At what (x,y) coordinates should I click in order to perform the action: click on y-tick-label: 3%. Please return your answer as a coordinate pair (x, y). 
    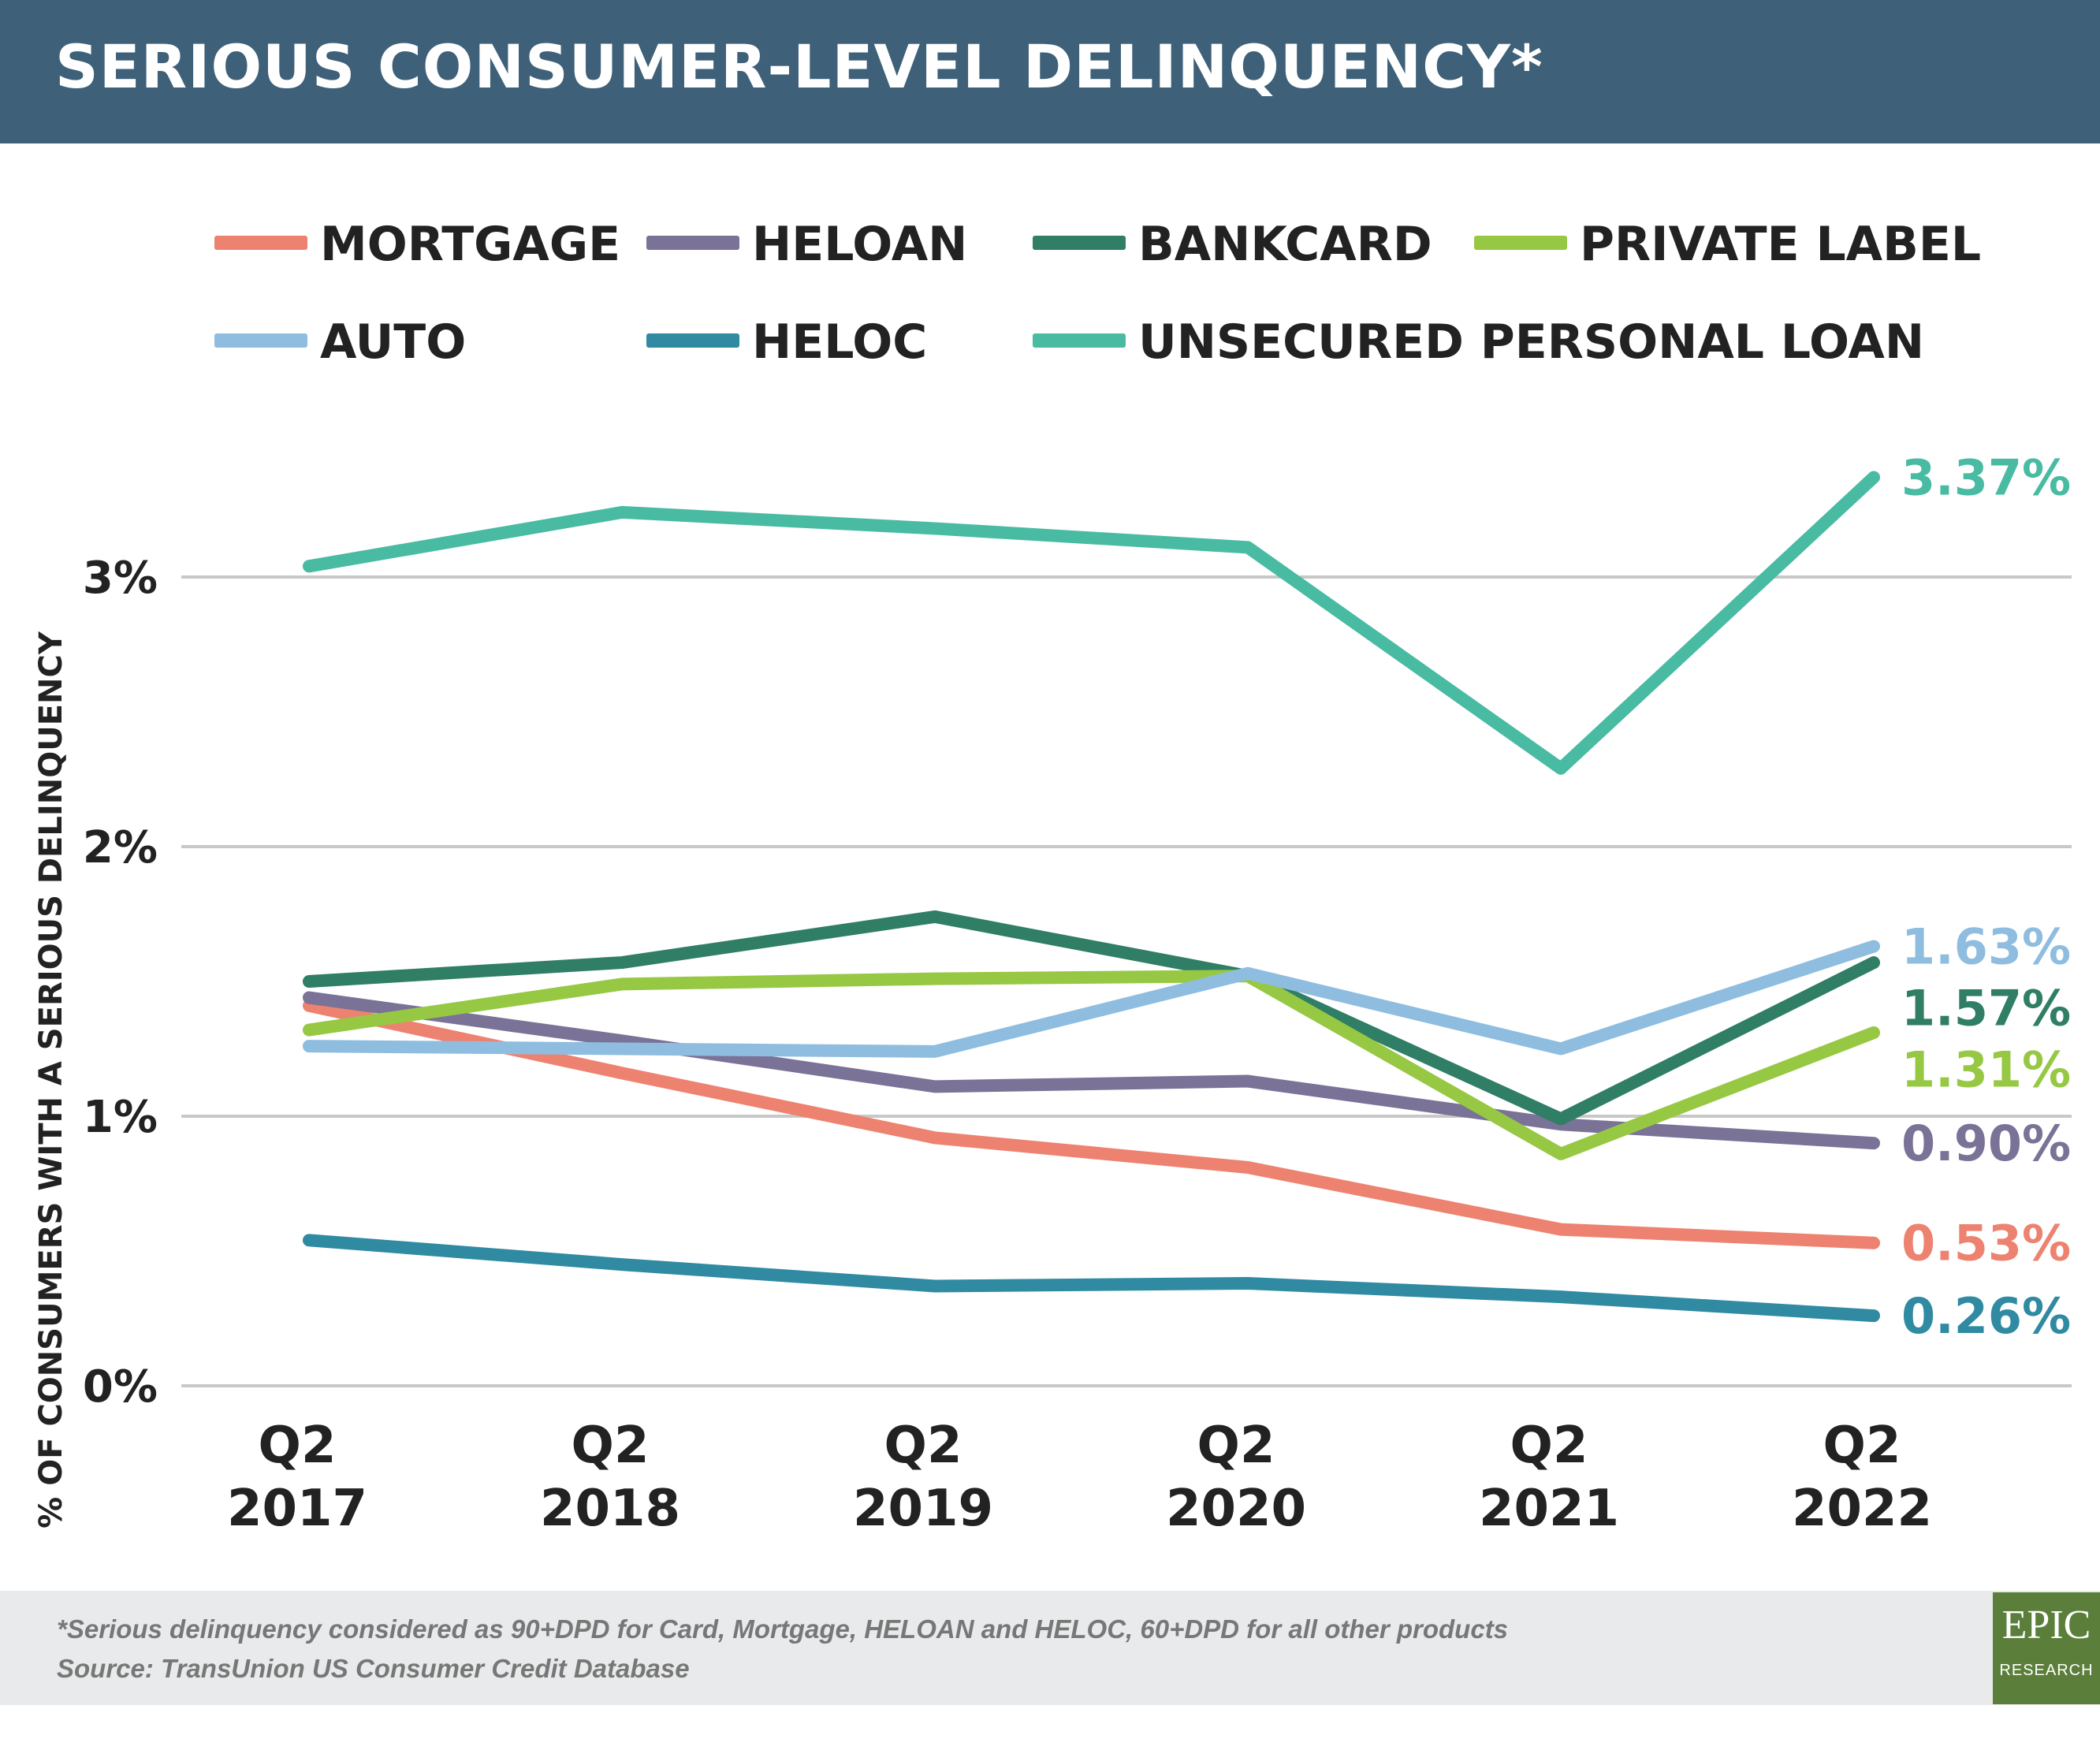
    Looking at the image, I should click on (120, 578).